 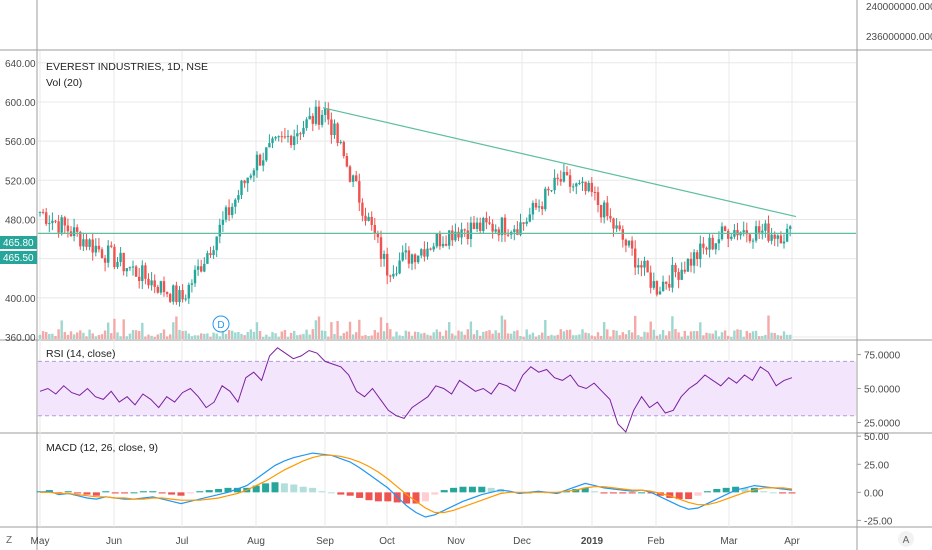 I want to click on volume-label: Vol (20), so click(x=64, y=83).